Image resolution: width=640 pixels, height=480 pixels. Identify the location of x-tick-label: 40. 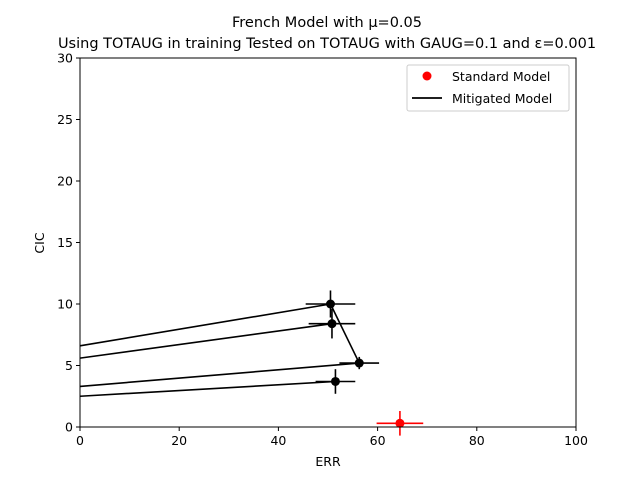
(278, 440).